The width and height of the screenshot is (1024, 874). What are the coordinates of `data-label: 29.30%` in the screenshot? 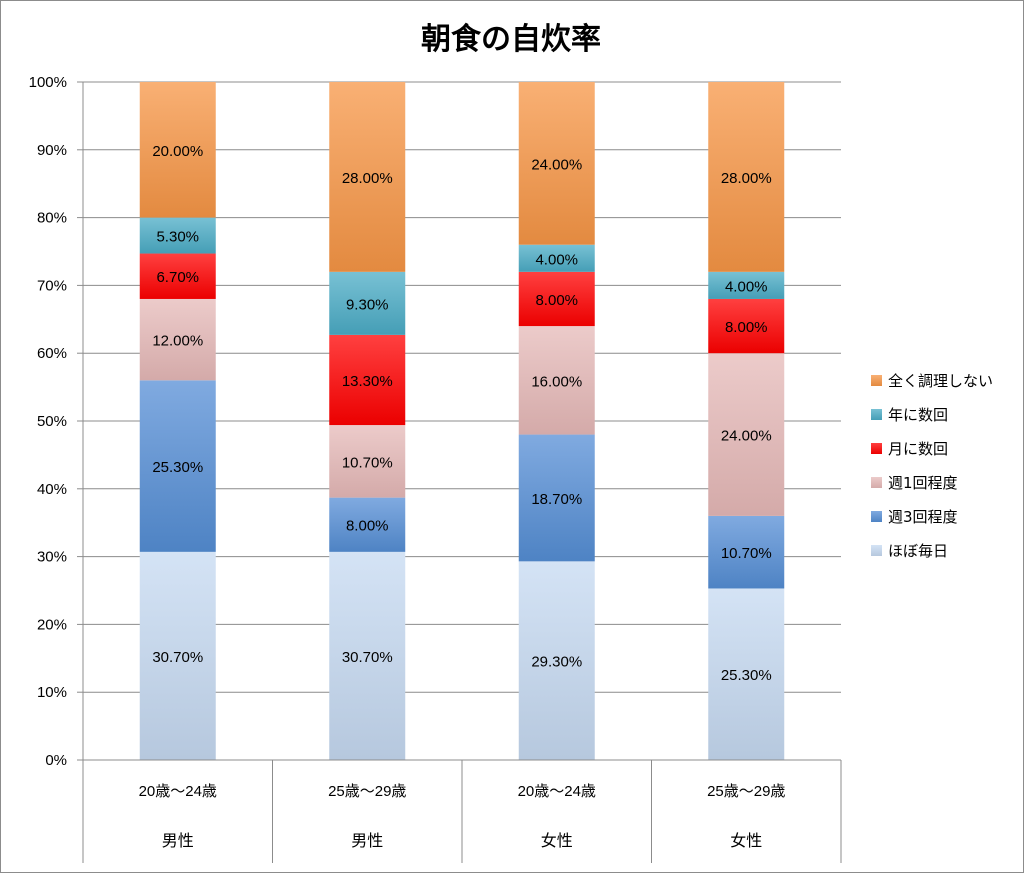 It's located at (556, 662).